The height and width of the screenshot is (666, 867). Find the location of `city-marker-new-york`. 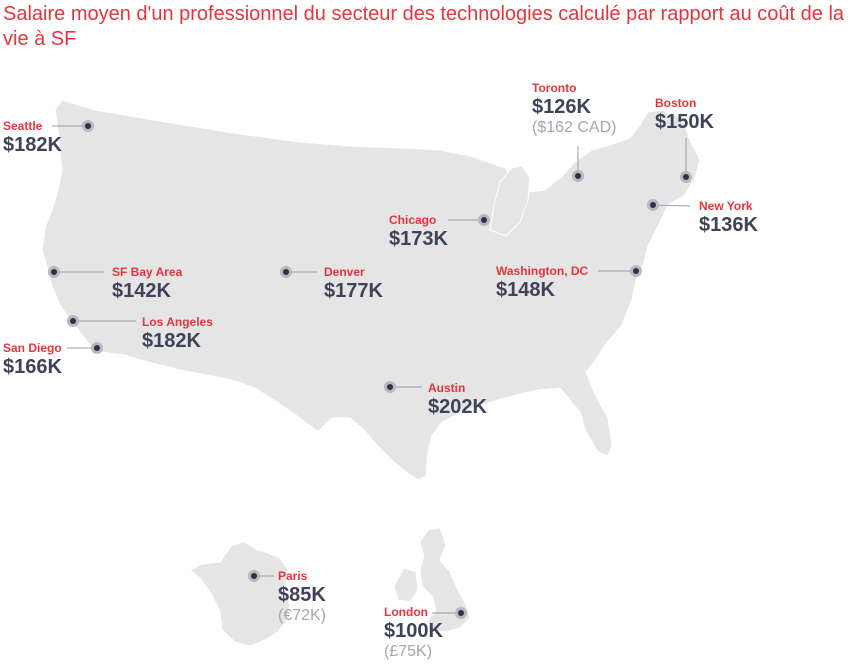

city-marker-new-york is located at coordinates (653, 205).